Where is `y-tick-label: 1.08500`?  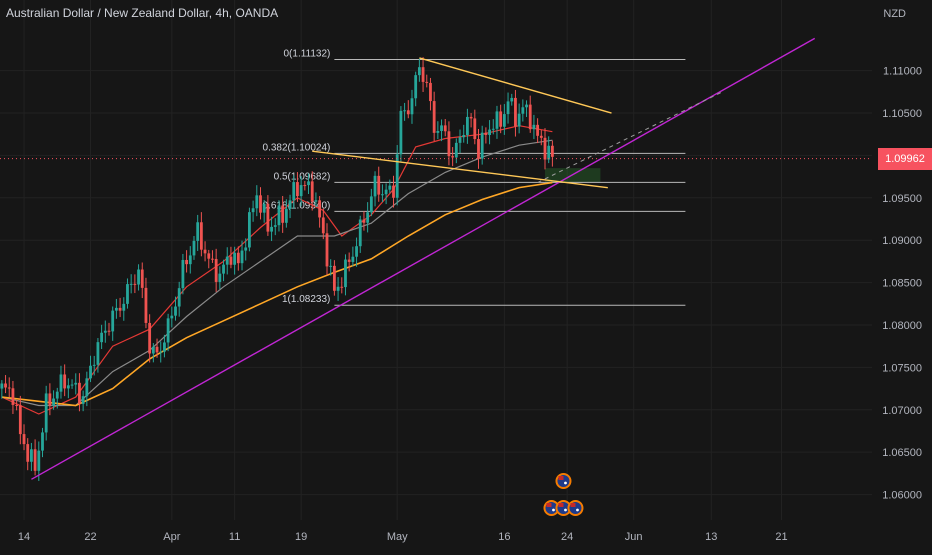 y-tick-label: 1.08500 is located at coordinates (902, 284).